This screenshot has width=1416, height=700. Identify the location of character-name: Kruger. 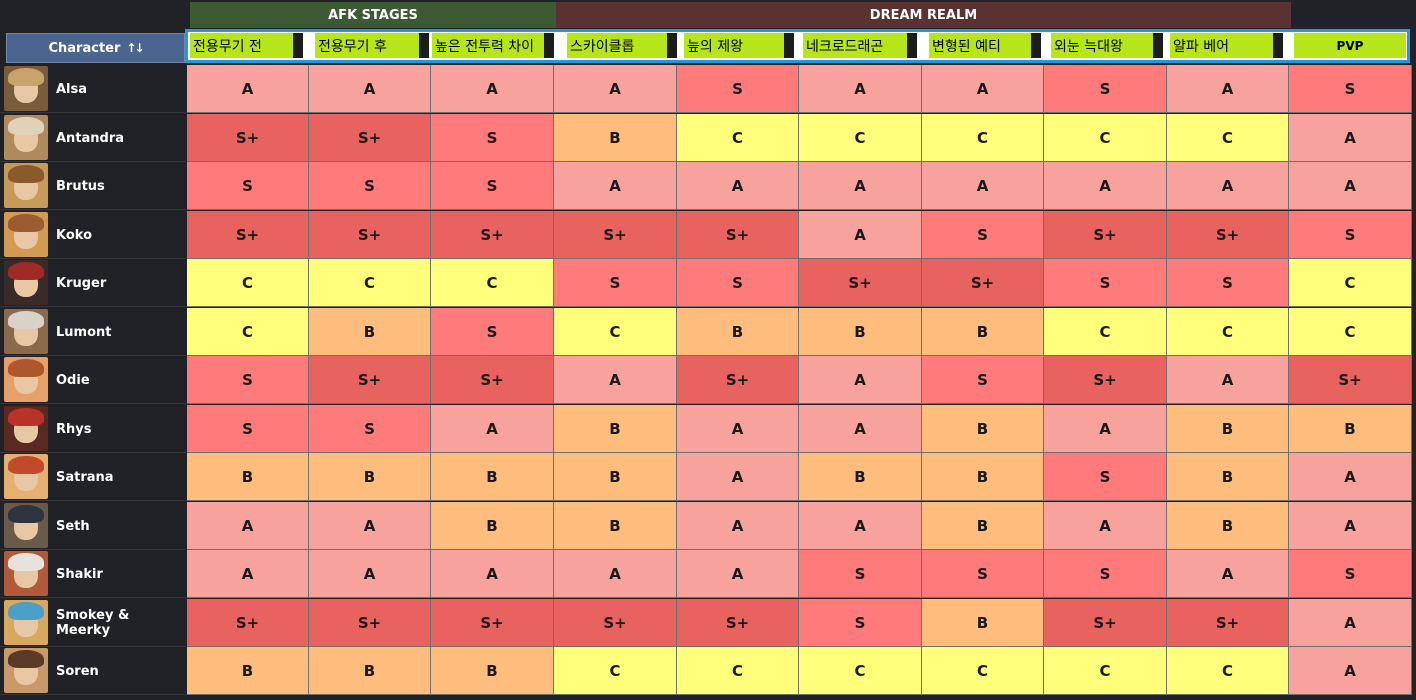
(81, 283).